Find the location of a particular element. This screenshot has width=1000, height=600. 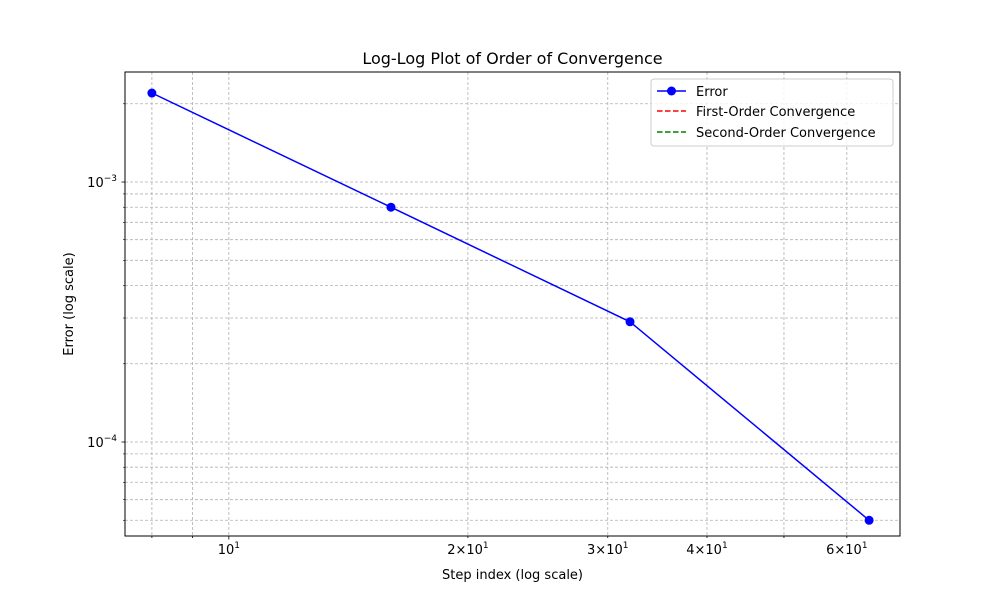

chart-title: Log-Log Plot of Order of Convergence is located at coordinates (512, 58).